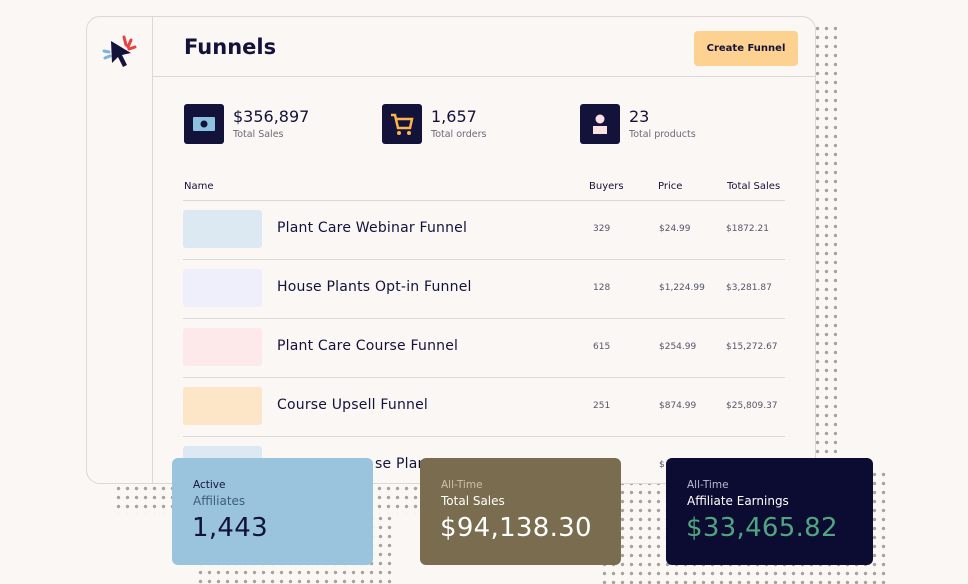 The height and width of the screenshot is (584, 968). Describe the element at coordinates (738, 501) in the screenshot. I see `card-label: Affiliate Earnings` at that location.